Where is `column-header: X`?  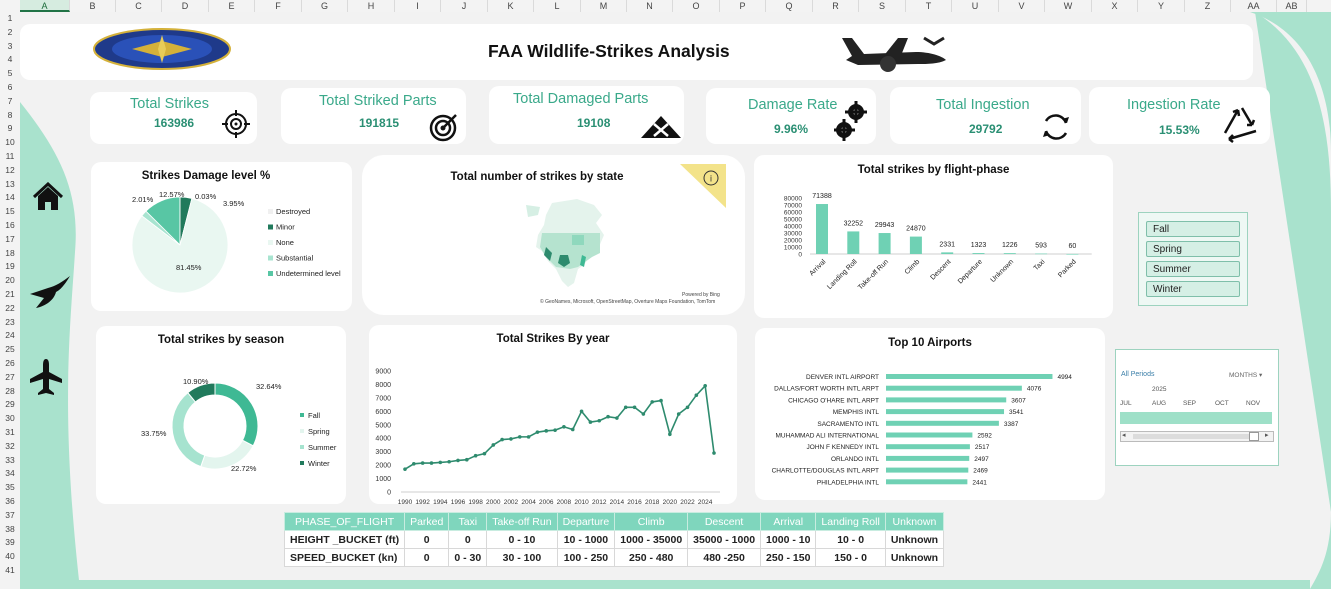 column-header: X is located at coordinates (1115, 6).